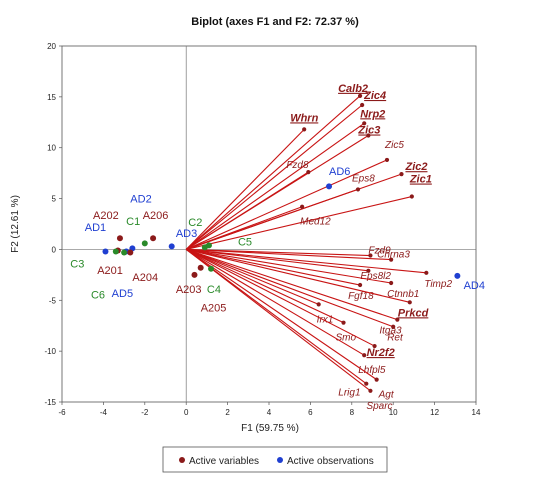 Image resolution: width=550 pixels, height=484 pixels. Describe the element at coordinates (325, 319) in the screenshot. I see `variable-label-irx1: Irx1` at that location.